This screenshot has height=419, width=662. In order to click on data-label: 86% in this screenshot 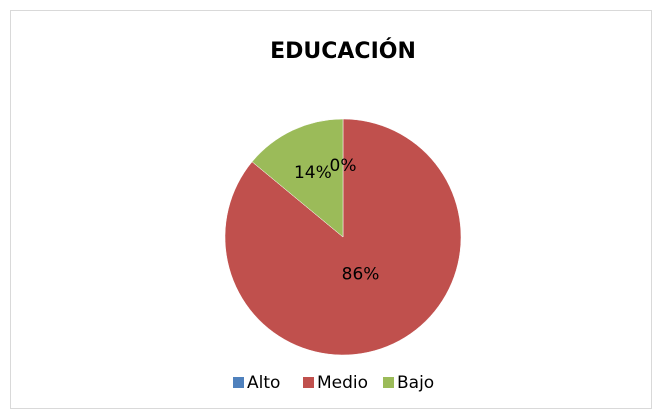, I will do `click(361, 274)`.